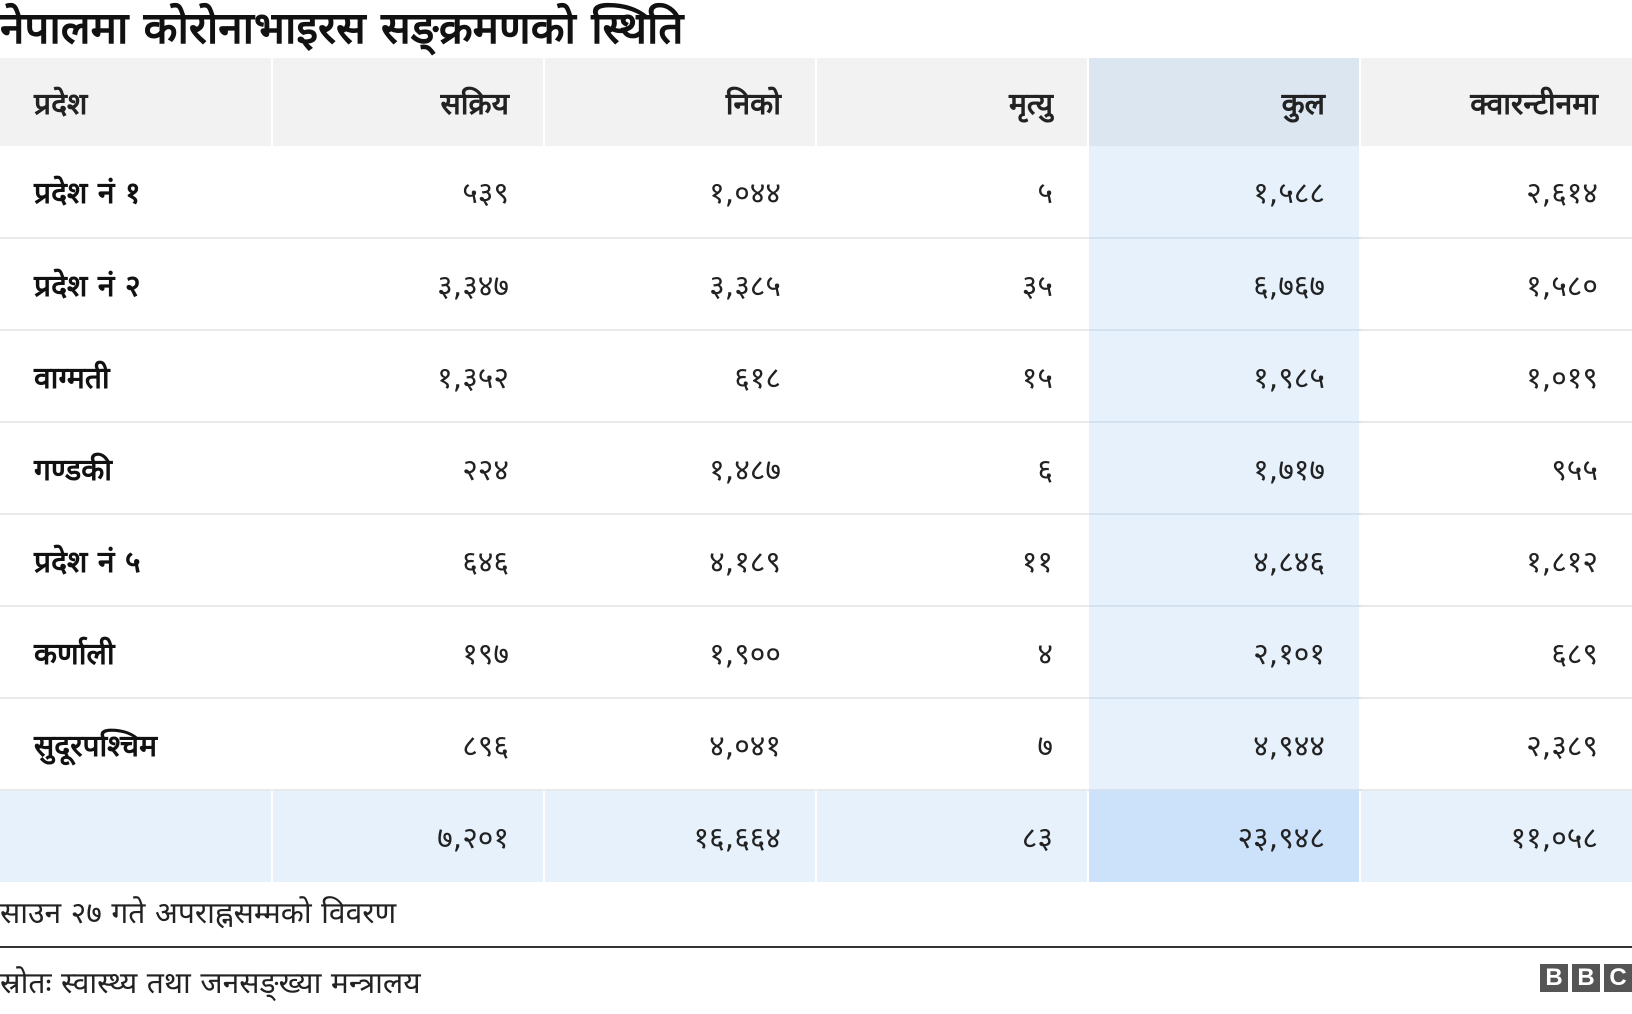 Image resolution: width=1632 pixels, height=1014 pixels. Describe the element at coordinates (1224, 744) in the screenshot. I see `total-cell: ४,९४४` at that location.